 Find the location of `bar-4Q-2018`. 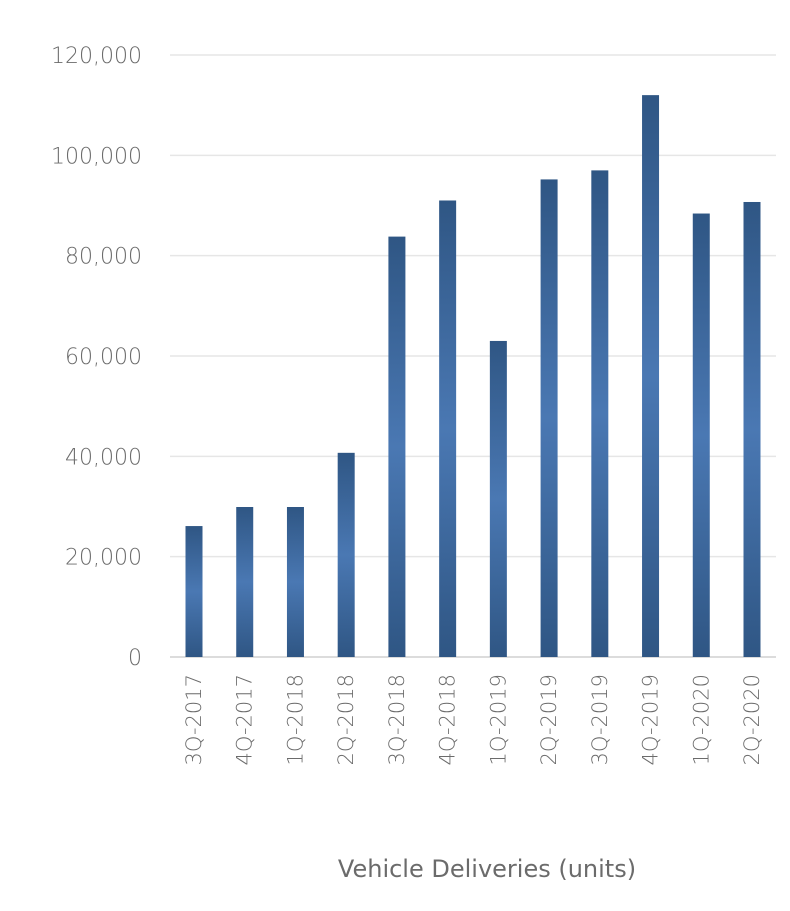

bar-4Q-2018 is located at coordinates (448, 428).